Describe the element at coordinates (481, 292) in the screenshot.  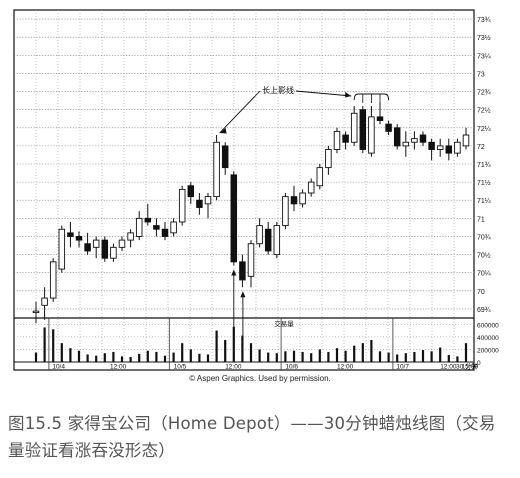
I see `y-tick-label: 70` at that location.